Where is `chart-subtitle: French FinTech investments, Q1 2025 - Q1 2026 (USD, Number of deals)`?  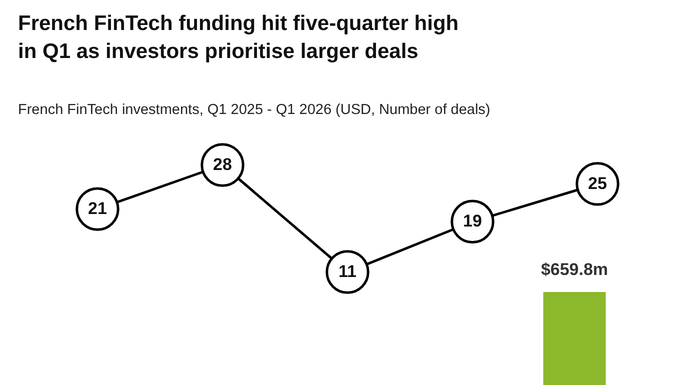 chart-subtitle: French FinTech investments, Q1 2025 - Q1 2026 (USD, Number of deals) is located at coordinates (254, 110).